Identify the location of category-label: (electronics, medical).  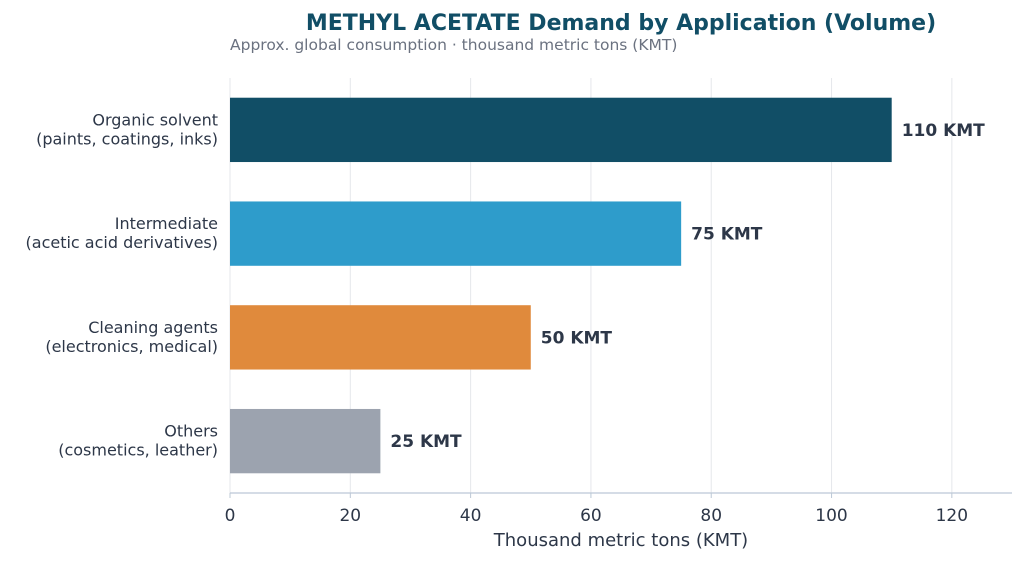
(131, 346).